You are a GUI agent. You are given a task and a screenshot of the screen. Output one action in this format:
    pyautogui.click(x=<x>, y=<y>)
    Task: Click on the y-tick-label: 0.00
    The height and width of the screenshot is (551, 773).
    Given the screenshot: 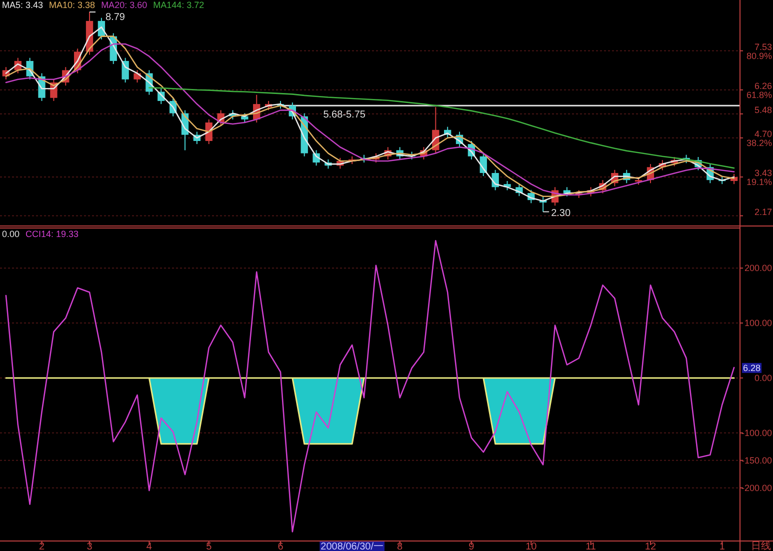 What is the action you would take?
    pyautogui.click(x=763, y=377)
    